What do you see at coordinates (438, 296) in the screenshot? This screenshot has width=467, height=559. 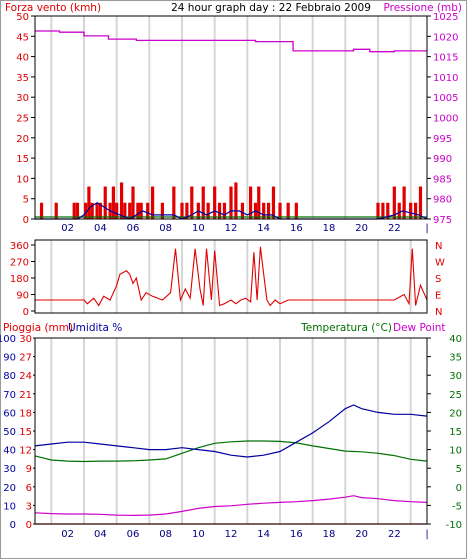 I see `compass-label: E` at bounding box center [438, 296].